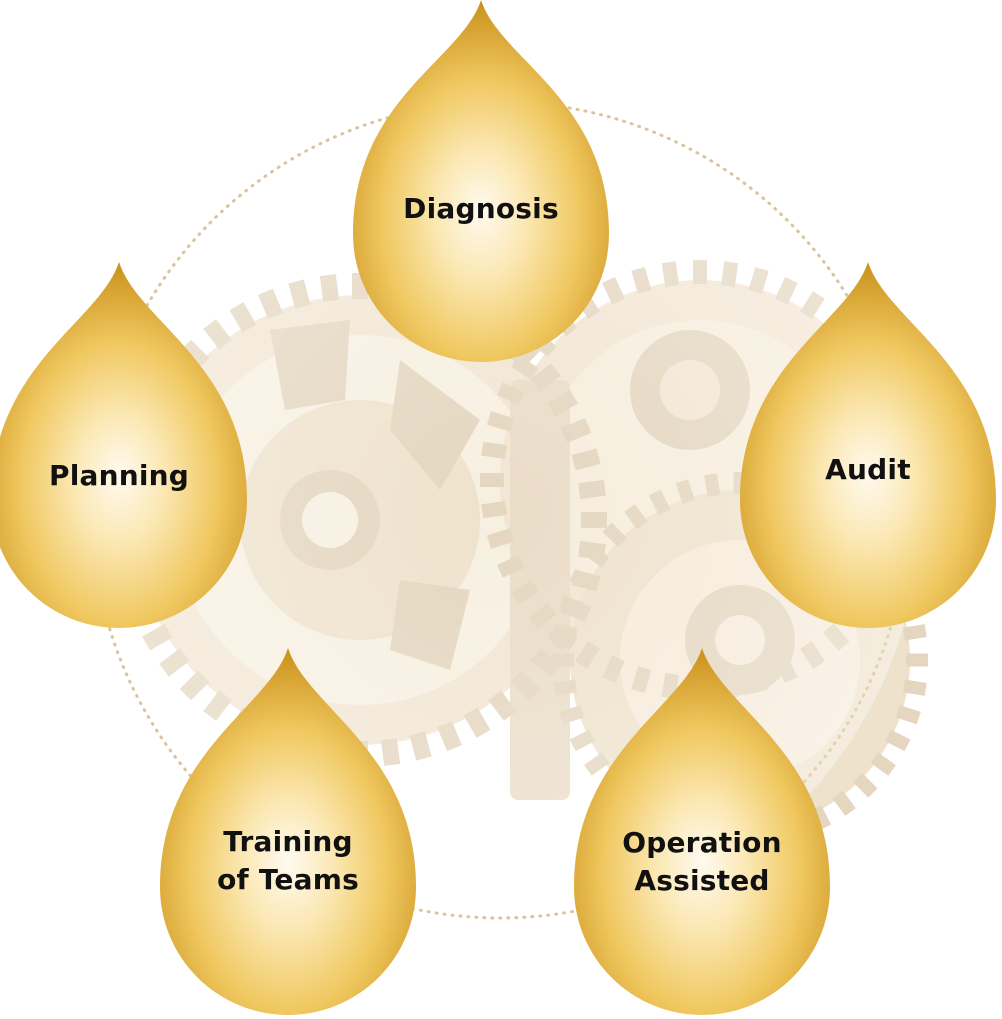 This screenshot has height=1019, width=1002. I want to click on drop-audit, so click(868, 445).